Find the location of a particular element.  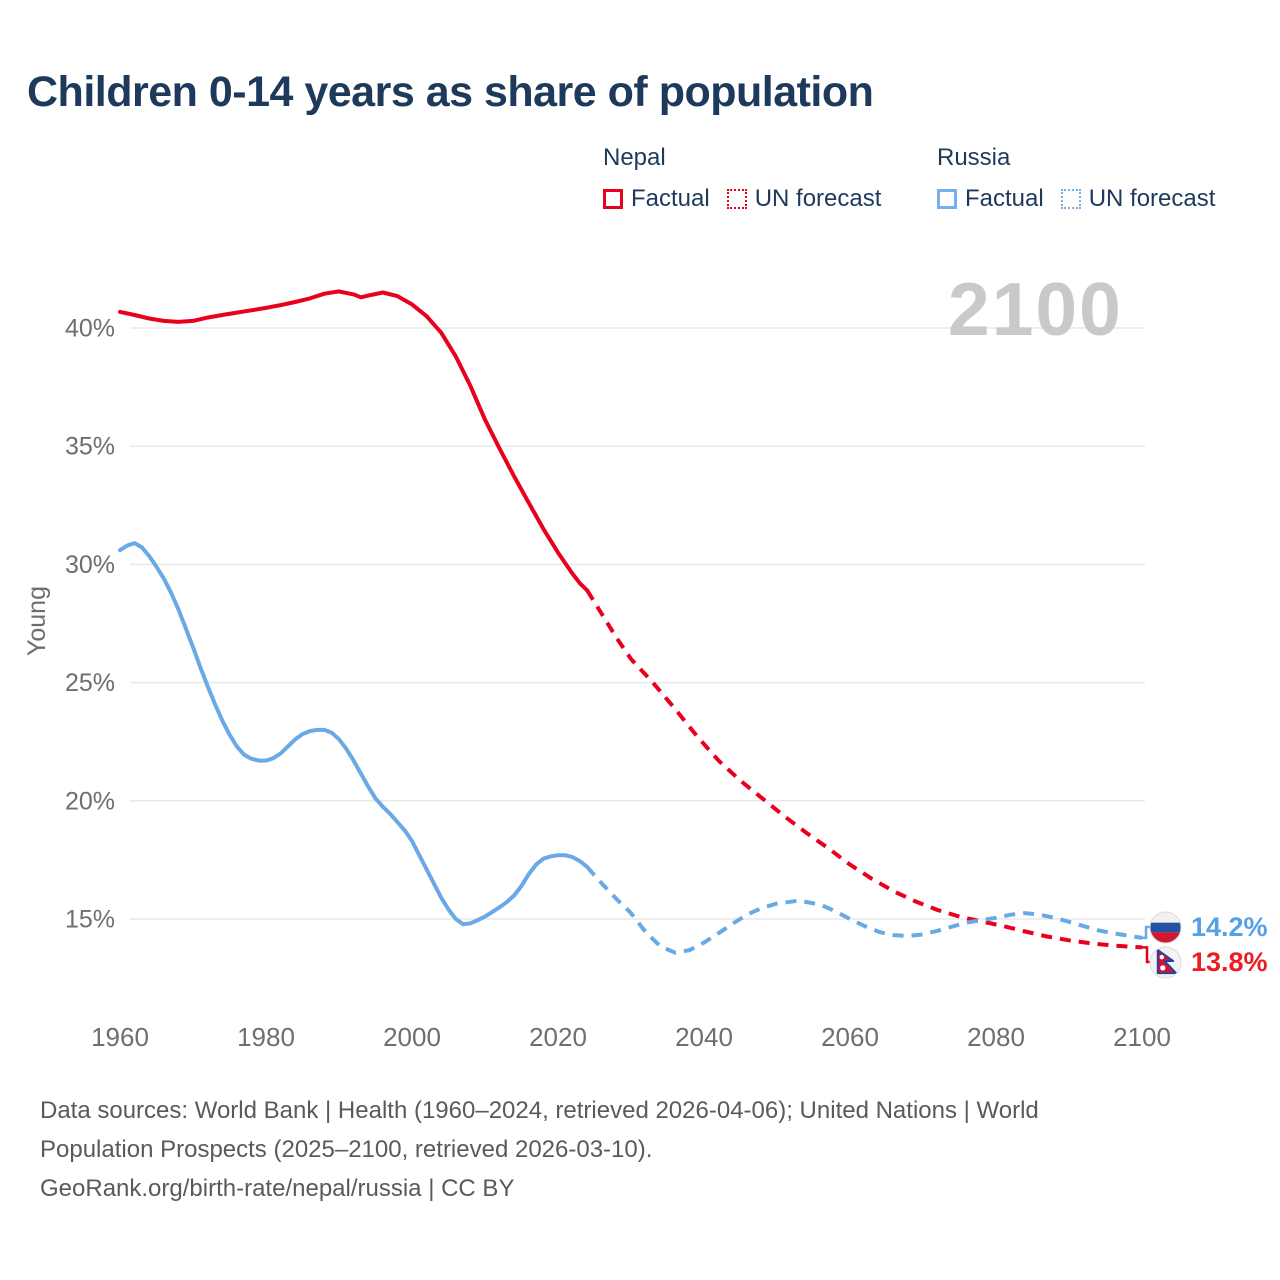

x-tick-2020: 2020 is located at coordinates (558, 1037).